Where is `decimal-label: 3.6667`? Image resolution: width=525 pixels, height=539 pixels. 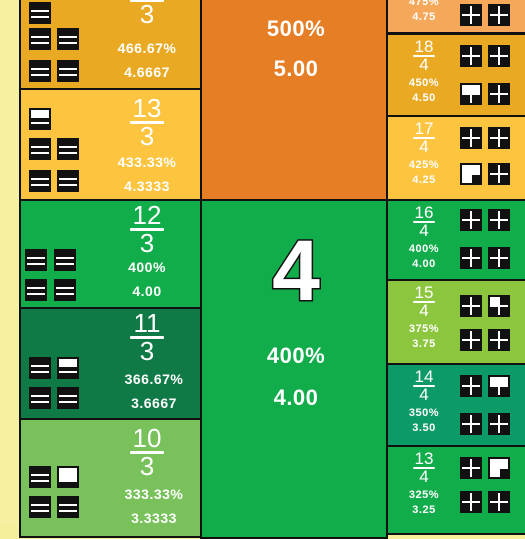 decimal-label: 3.6667 is located at coordinates (154, 403).